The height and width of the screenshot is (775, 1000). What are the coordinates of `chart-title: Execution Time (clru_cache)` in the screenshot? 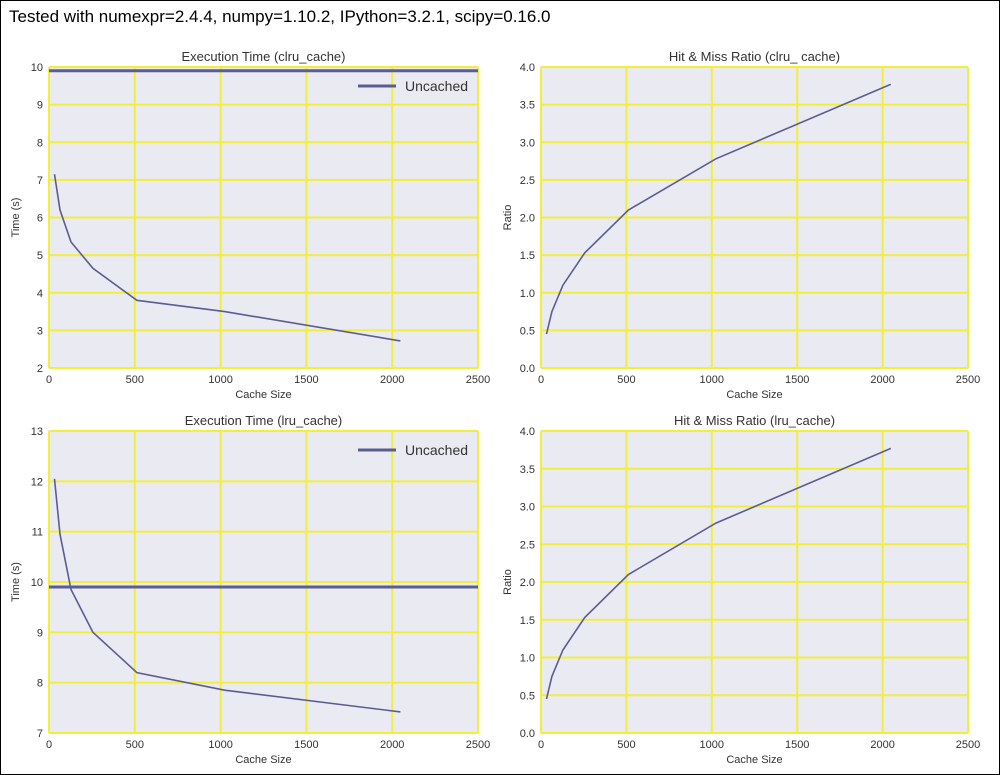 It's located at (263, 56).